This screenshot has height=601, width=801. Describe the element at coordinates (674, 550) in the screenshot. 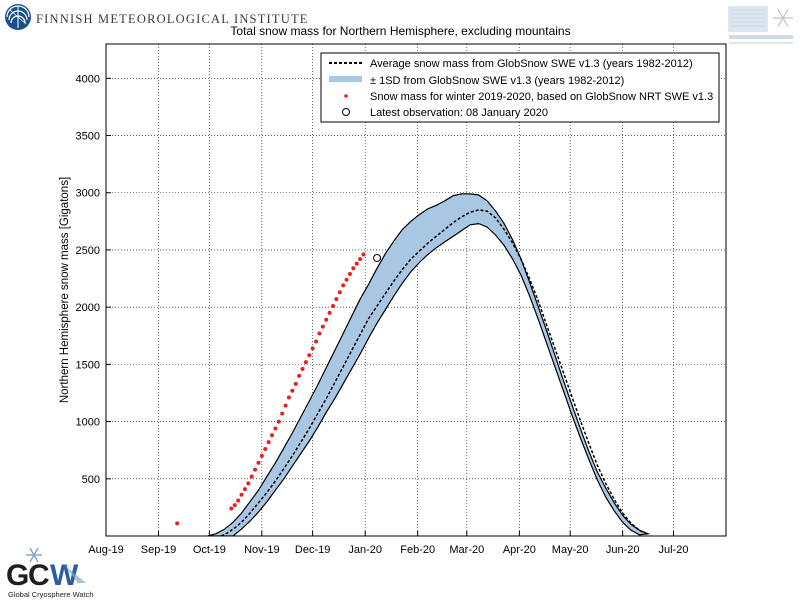

I see `x-tick-label: Jul-20` at that location.